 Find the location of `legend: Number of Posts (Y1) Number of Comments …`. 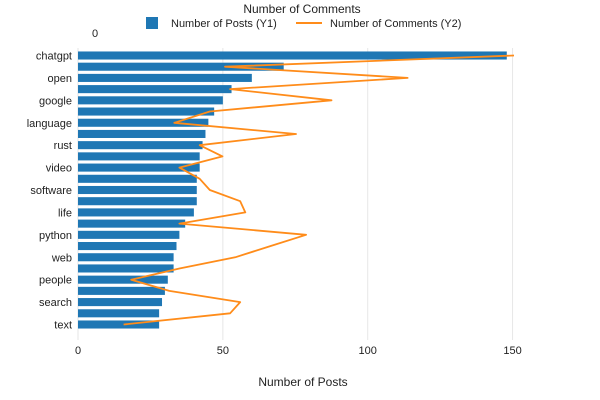

legend: Number of Posts (Y1) Number of Comments … is located at coordinates (303, 23).